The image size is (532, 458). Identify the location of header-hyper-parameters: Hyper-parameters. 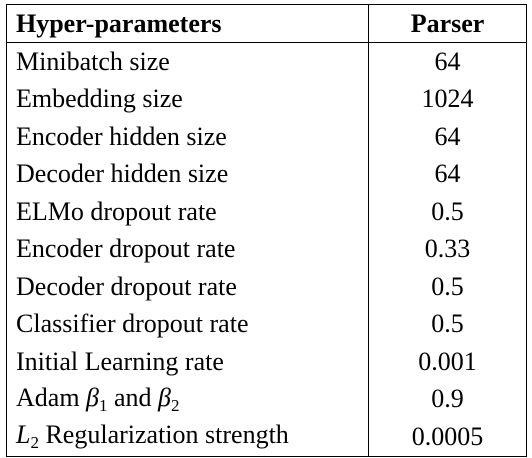
(187, 23).